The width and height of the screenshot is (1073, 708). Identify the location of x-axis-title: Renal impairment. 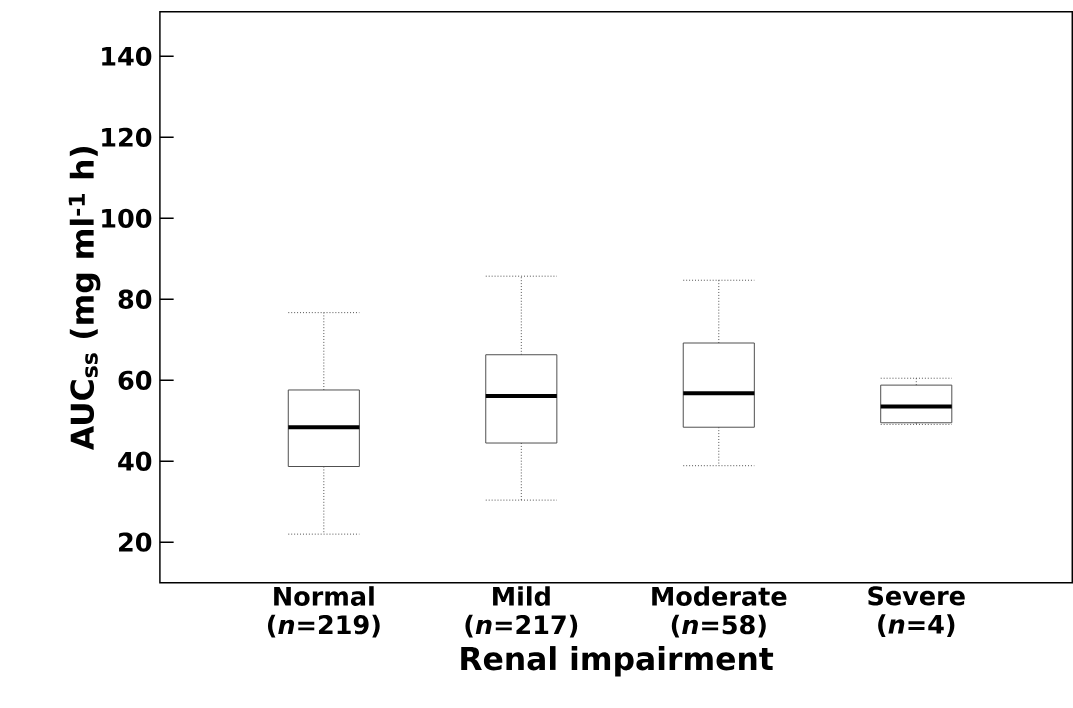
(617, 661).